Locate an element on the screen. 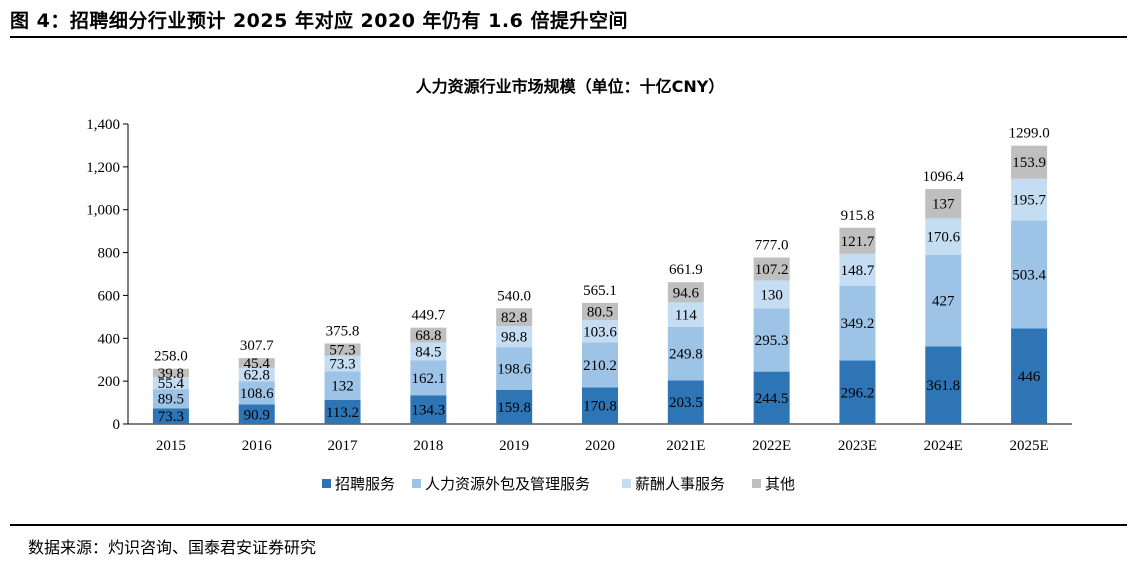 The image size is (1143, 588). data-label: 114 is located at coordinates (686, 316).